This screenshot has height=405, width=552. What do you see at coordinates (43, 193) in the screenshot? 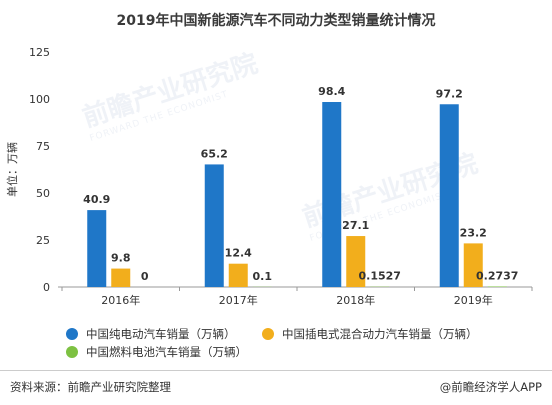
I see `y-tick-label: 50` at bounding box center [43, 193].